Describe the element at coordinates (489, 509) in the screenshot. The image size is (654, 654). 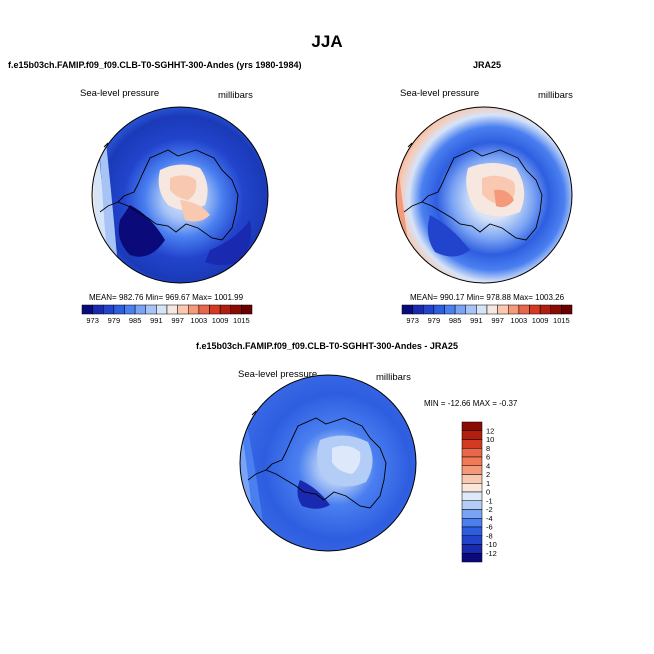
I see `colorbar-tick-label: -2` at that location.